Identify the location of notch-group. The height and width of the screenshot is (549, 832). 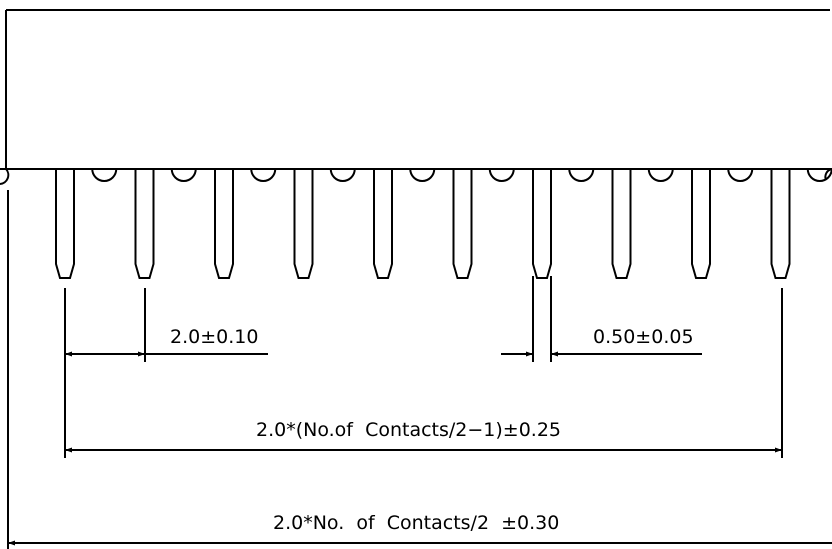
(461, 175).